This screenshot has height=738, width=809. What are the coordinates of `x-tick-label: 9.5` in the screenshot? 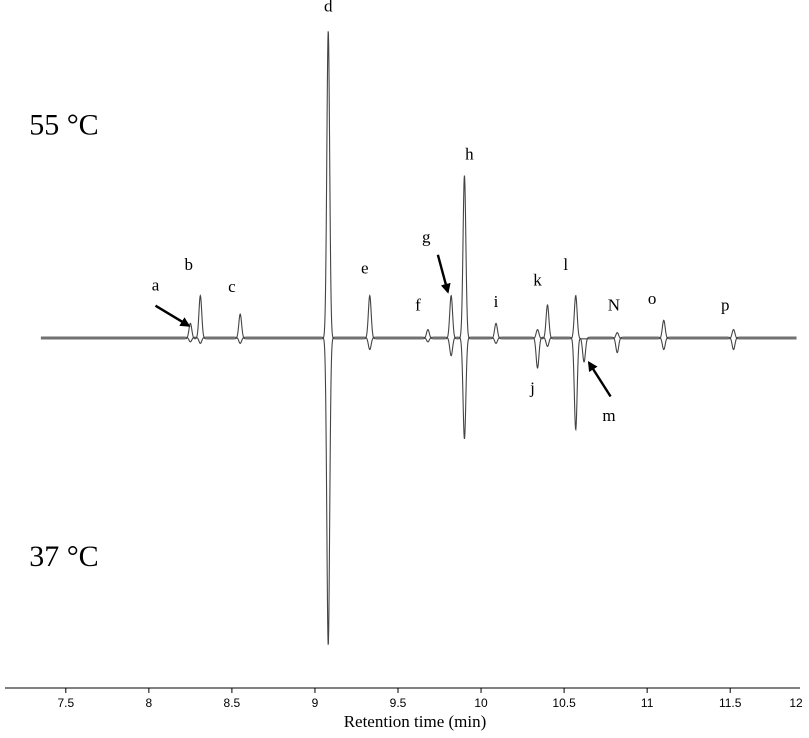 It's located at (398, 703).